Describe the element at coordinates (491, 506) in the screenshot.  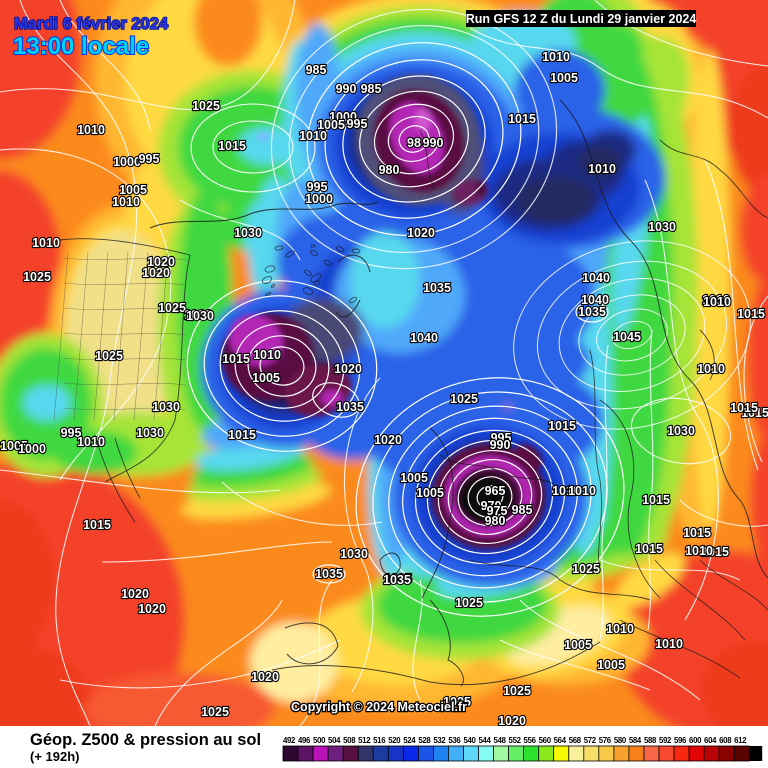
I see `svg-text: 970` at that location.